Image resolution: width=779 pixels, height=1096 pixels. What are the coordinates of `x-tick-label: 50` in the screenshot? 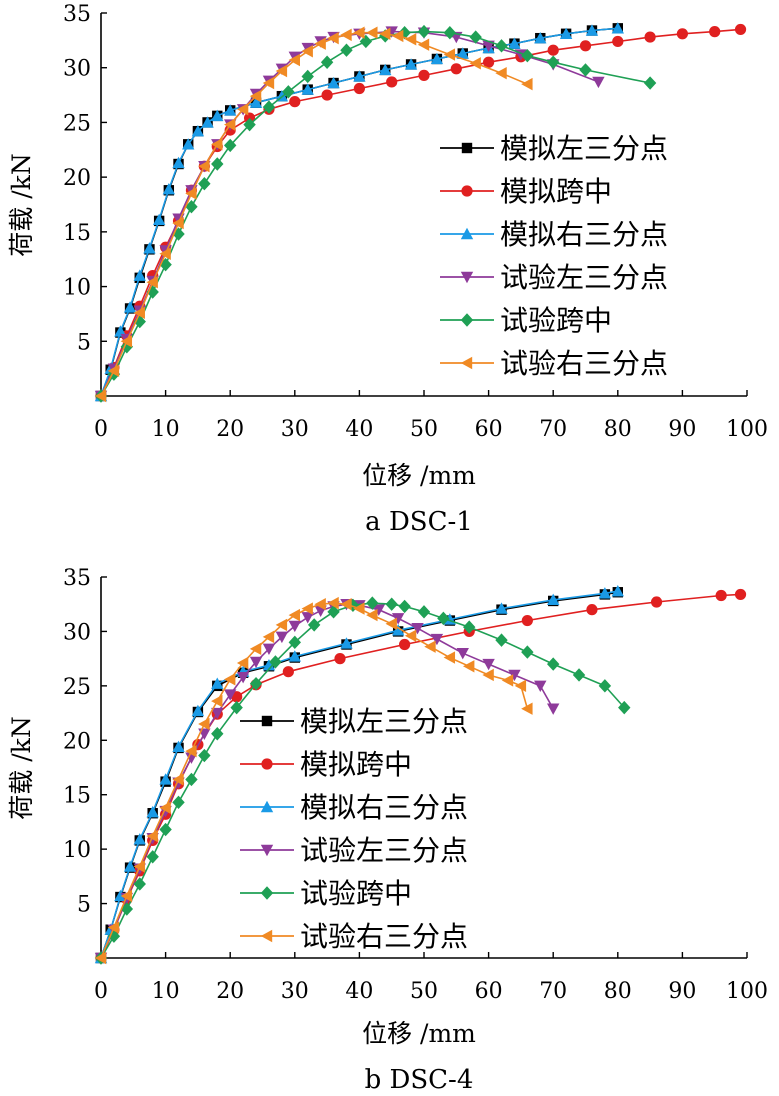 It's located at (424, 991).